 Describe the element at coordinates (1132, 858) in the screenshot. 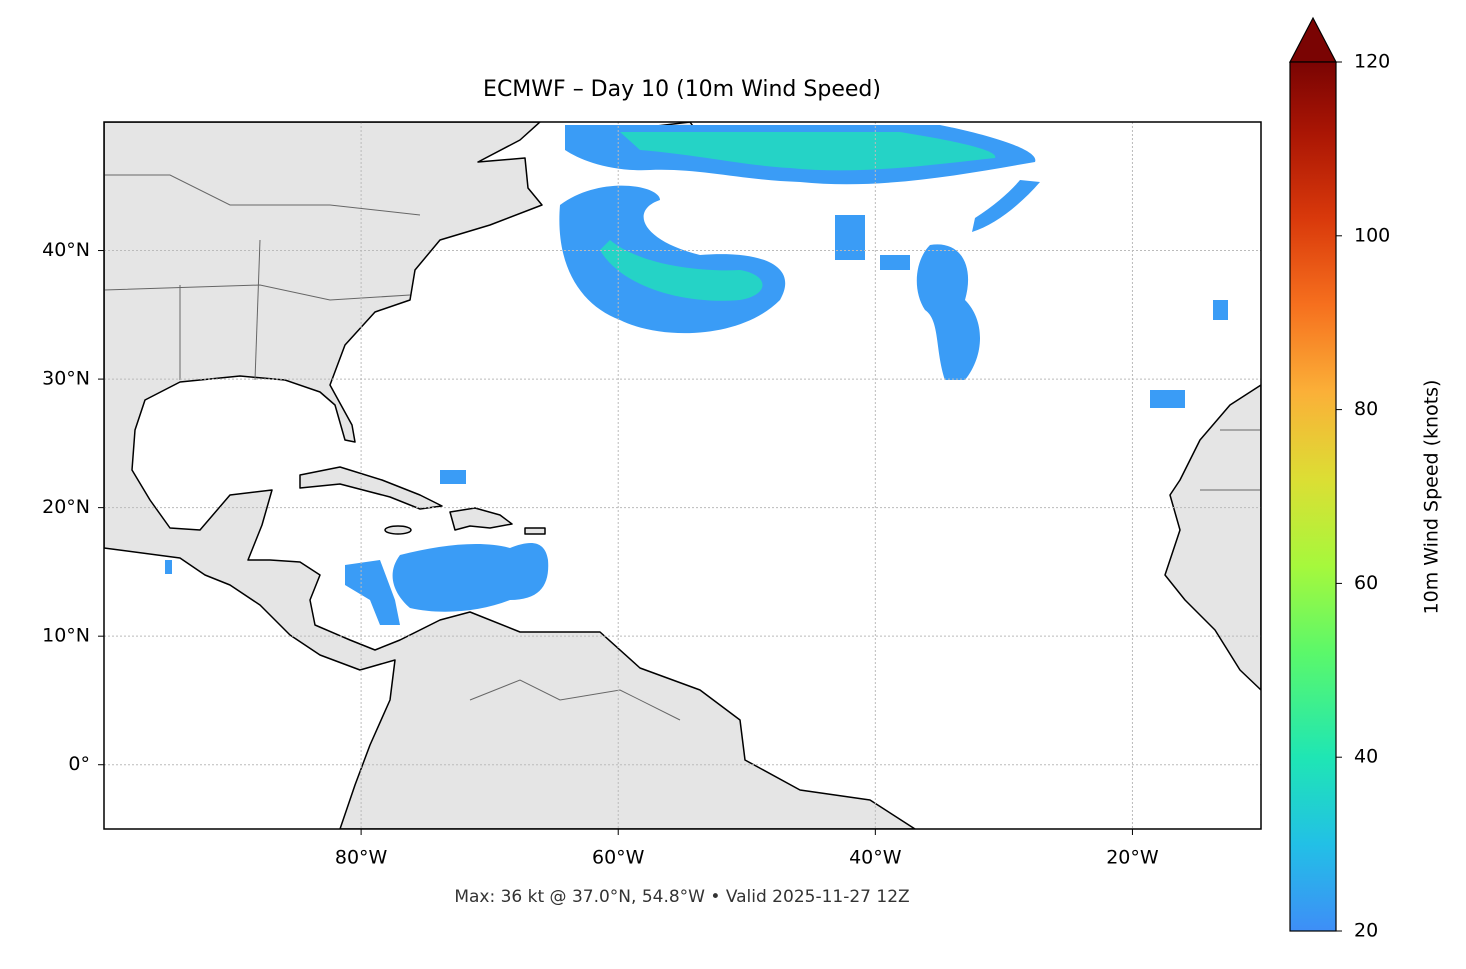

I see `x-tick-label: 20°W` at that location.